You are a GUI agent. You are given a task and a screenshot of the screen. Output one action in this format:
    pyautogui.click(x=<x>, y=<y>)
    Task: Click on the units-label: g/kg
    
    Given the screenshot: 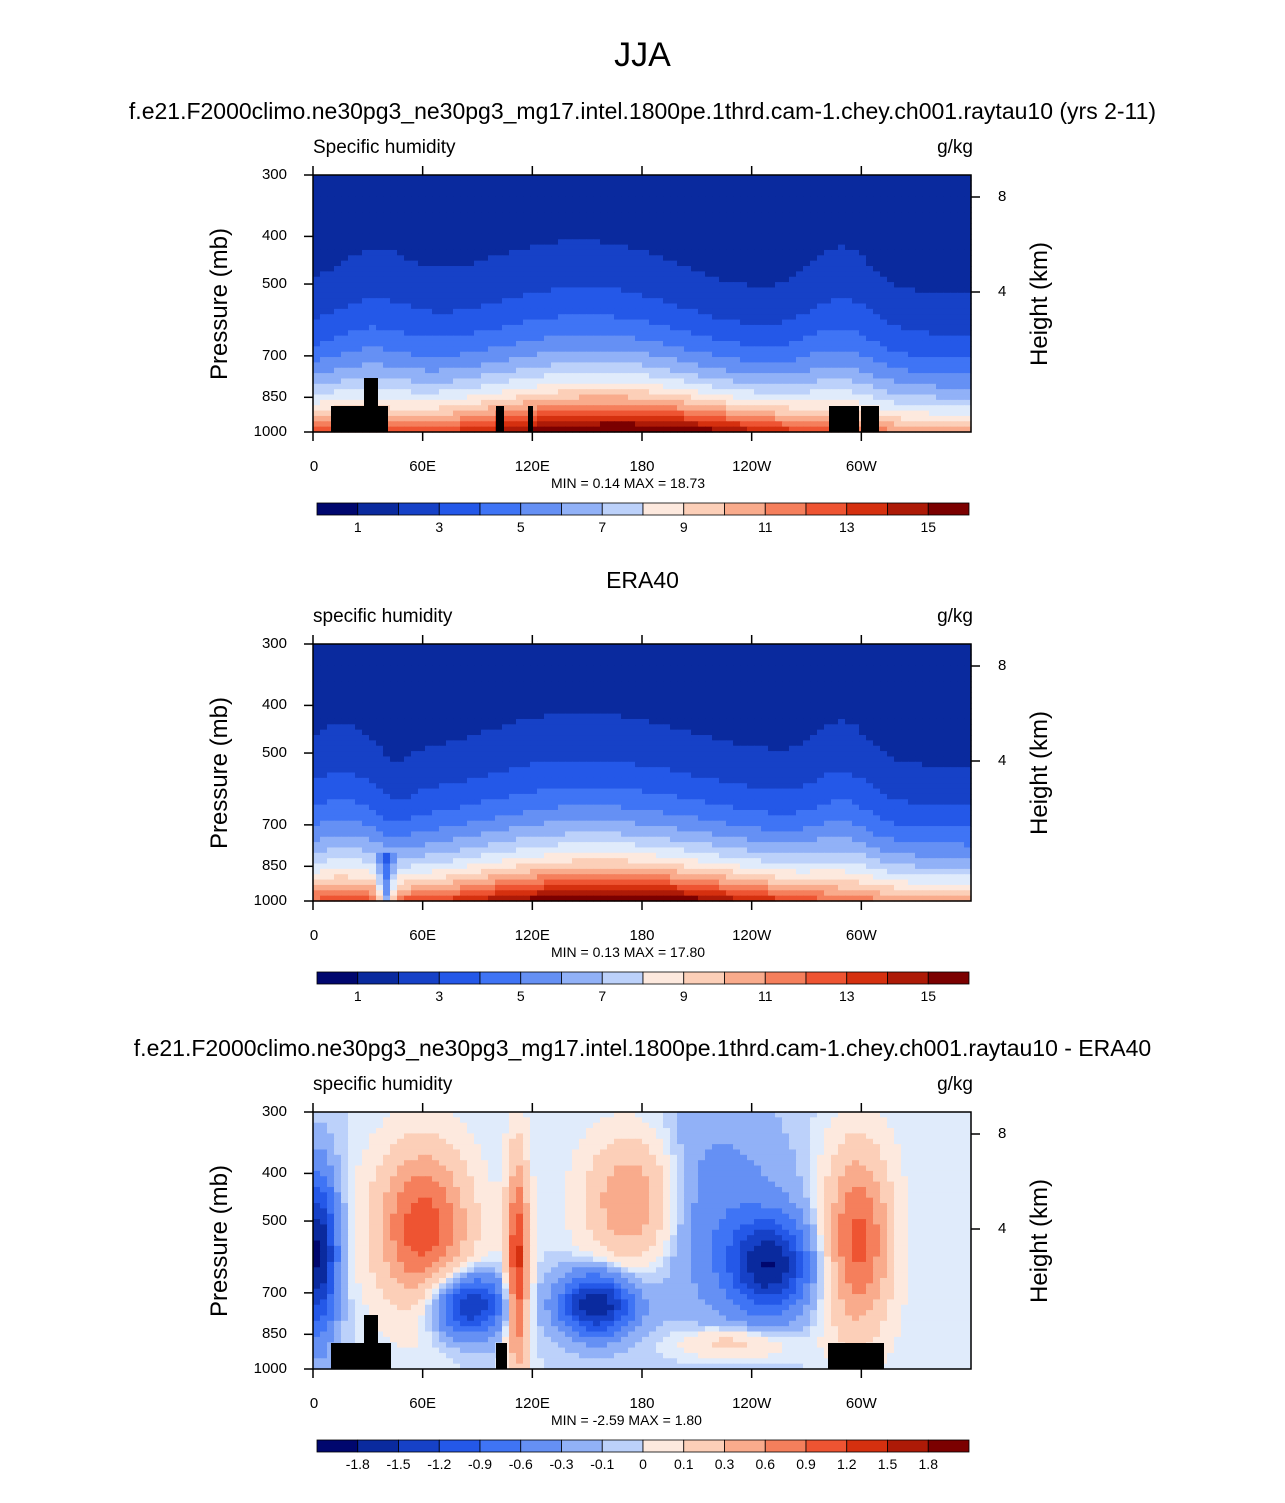 What is the action you would take?
    pyautogui.click(x=955, y=147)
    